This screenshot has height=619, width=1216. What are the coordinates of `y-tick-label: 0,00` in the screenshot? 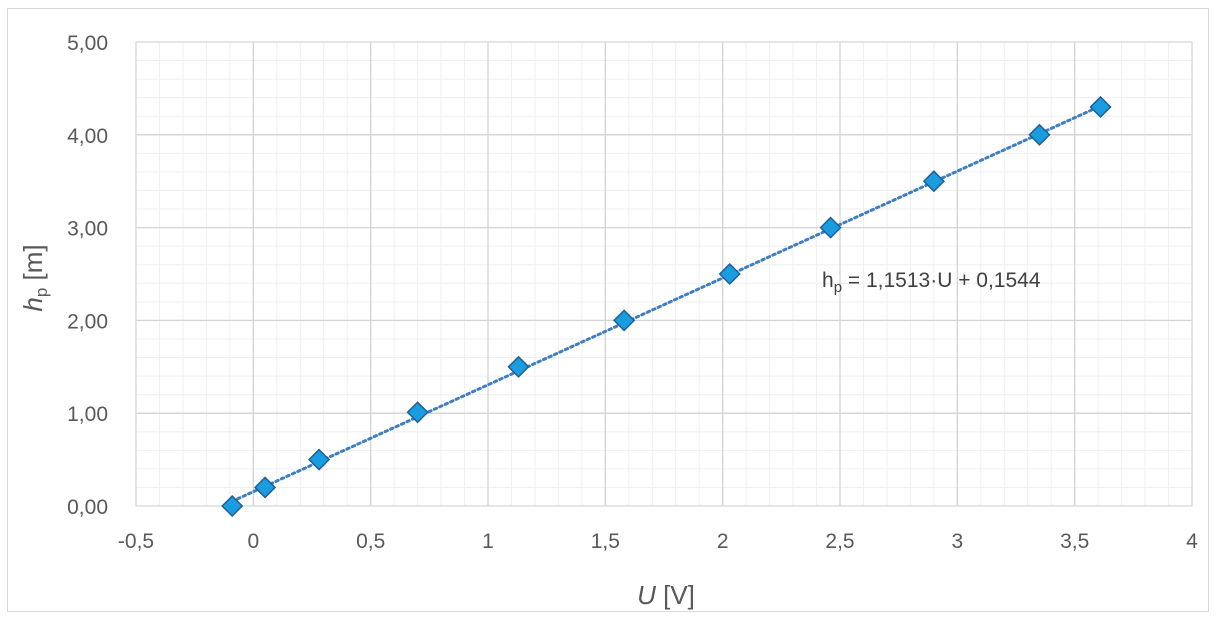 It's located at (87, 507).